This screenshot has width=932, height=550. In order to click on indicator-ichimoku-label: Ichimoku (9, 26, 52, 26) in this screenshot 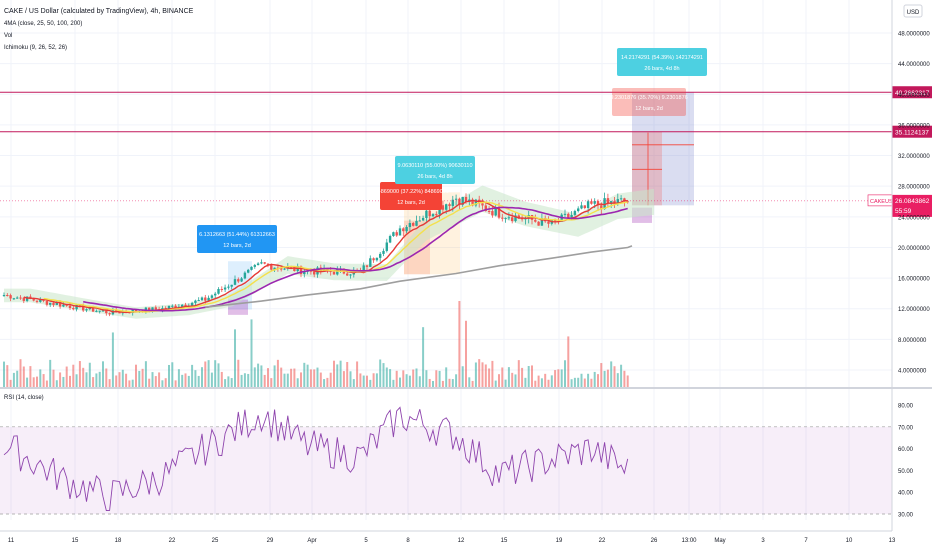, I will do `click(35, 48)`.